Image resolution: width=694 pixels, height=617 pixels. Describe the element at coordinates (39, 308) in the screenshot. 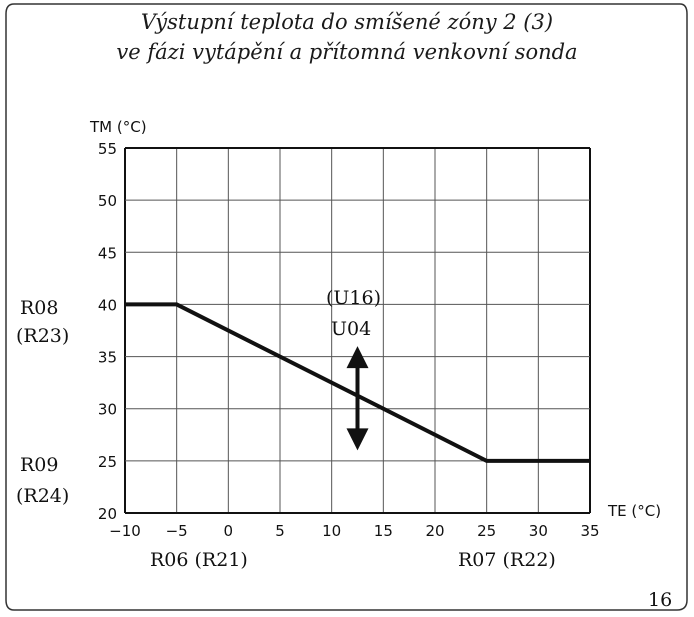

I see `label-r08: R08` at that location.